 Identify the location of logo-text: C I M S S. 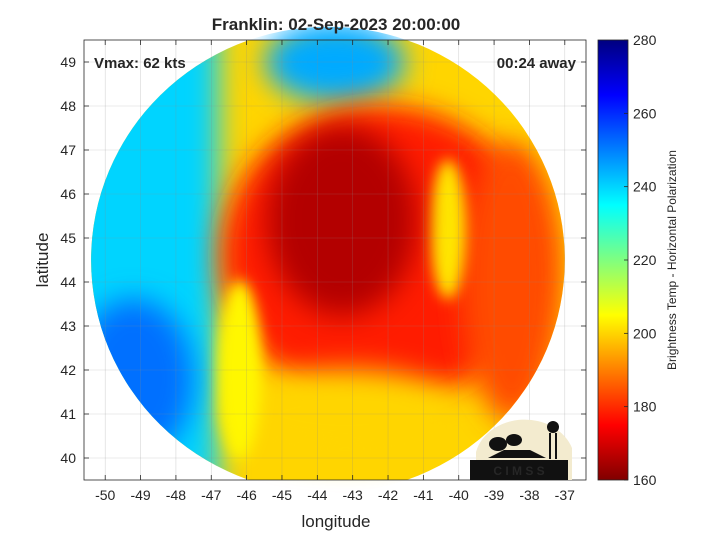
(518, 471).